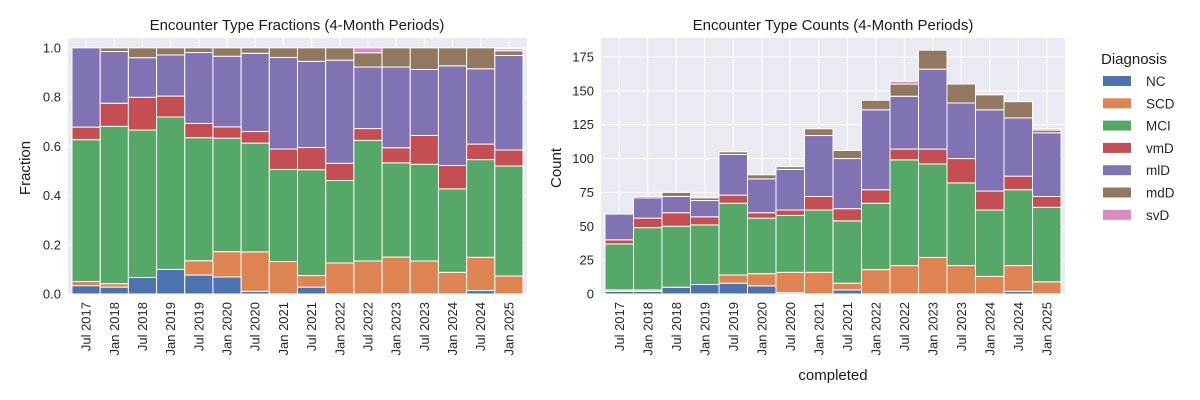 The width and height of the screenshot is (1200, 400). I want to click on counts-x-tick-label: Jan 2022, so click(875, 329).